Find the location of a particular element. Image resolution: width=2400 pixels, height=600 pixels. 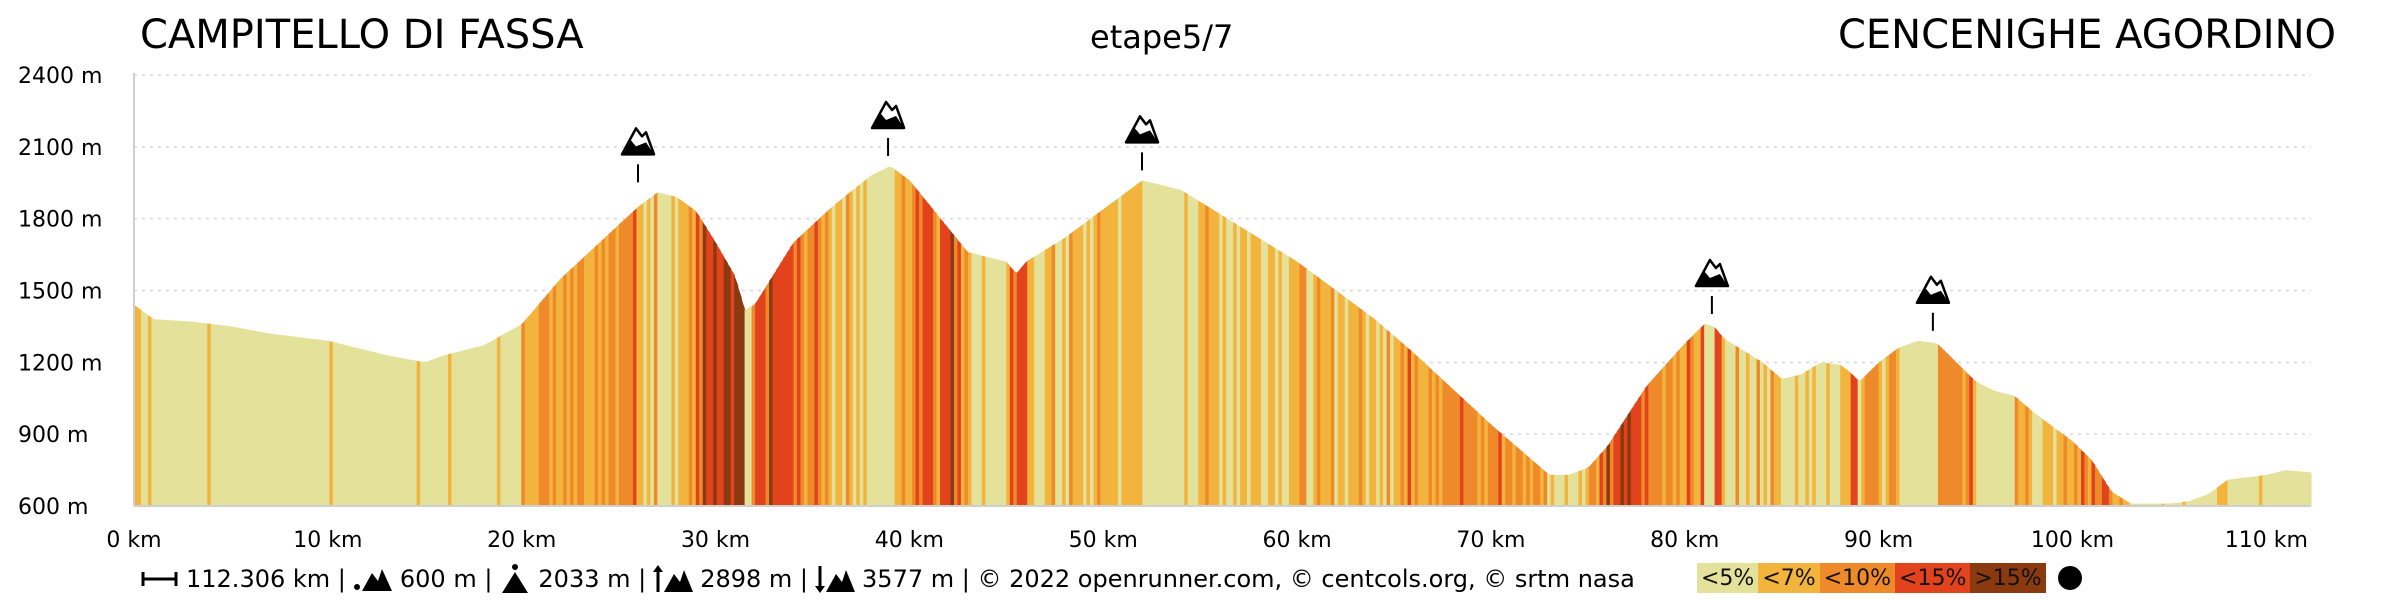

ascent-icon is located at coordinates (673, 578).